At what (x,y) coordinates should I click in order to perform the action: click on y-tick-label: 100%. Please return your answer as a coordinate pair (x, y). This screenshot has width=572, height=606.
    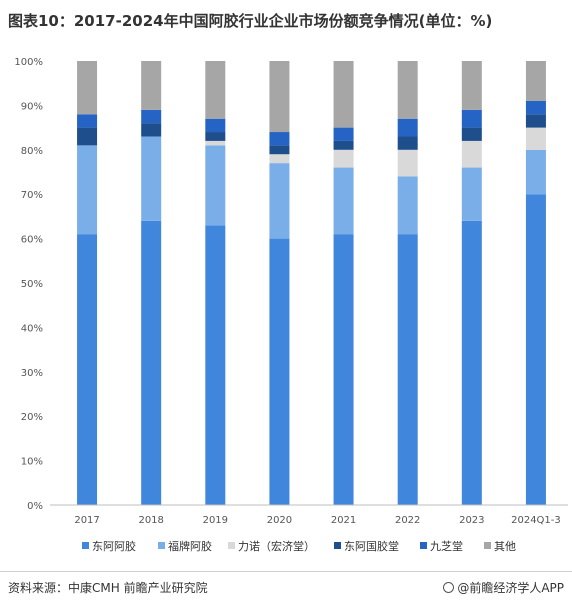
    Looking at the image, I should click on (28, 62).